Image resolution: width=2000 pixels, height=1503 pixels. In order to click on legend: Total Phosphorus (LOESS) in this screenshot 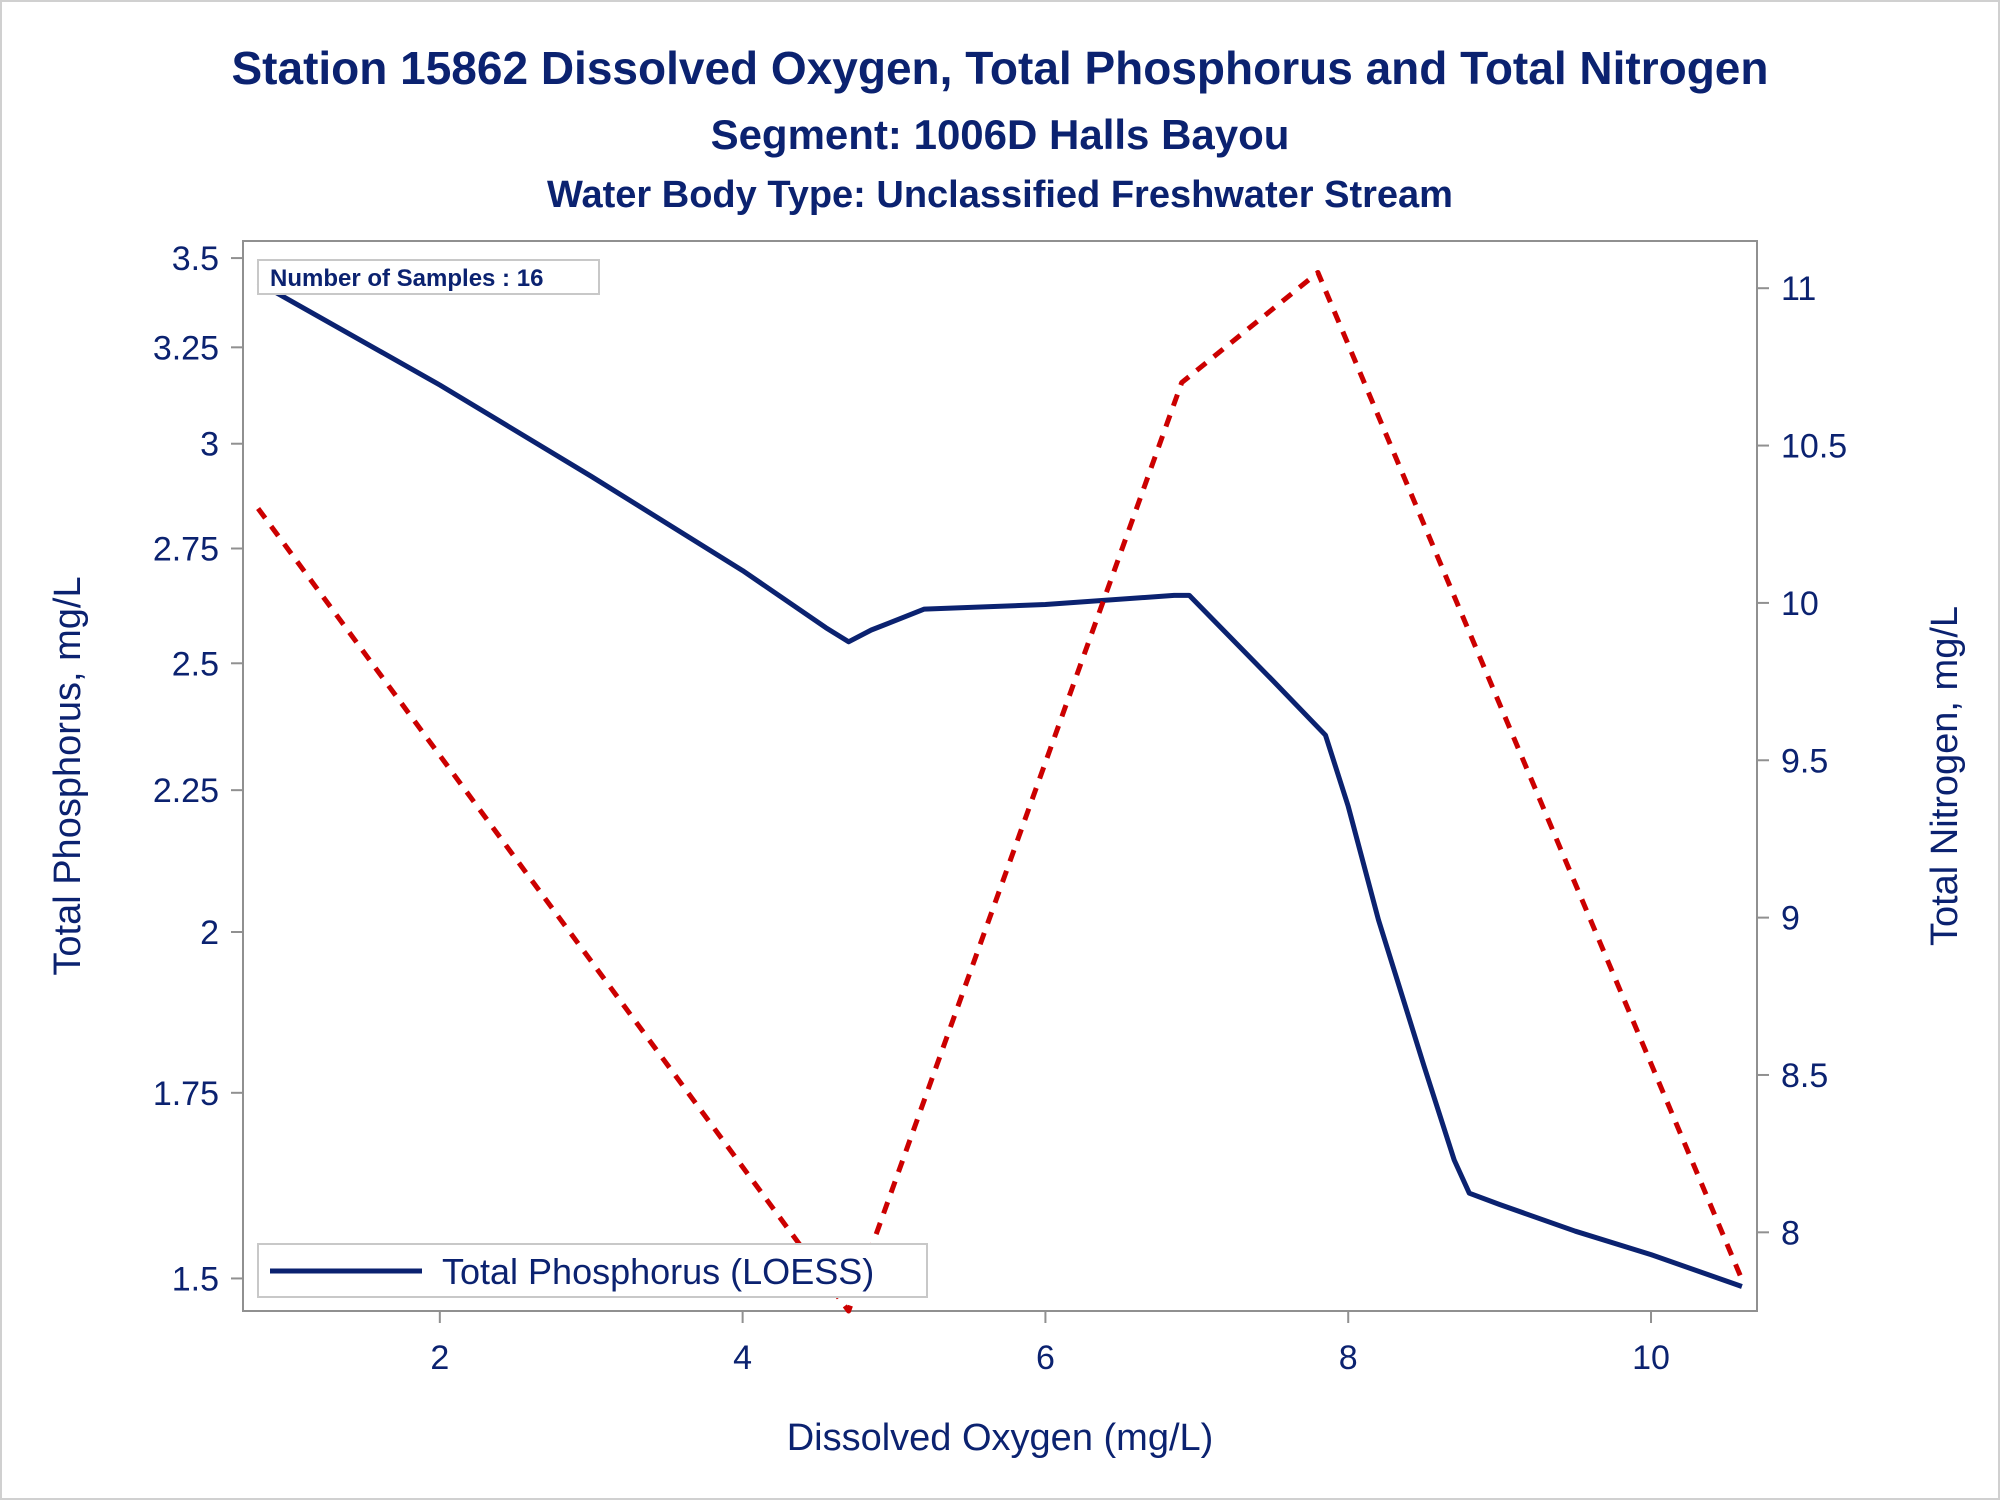, I will do `click(592, 1270)`.